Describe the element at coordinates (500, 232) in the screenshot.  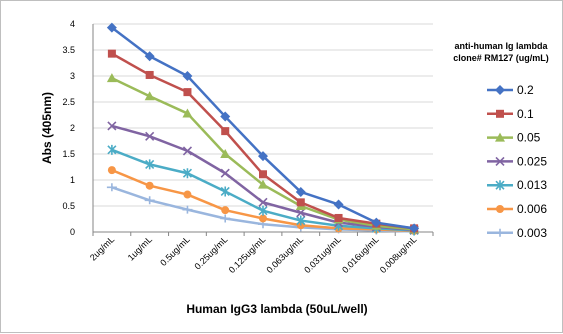
I see `legend-marker-0.003` at that location.